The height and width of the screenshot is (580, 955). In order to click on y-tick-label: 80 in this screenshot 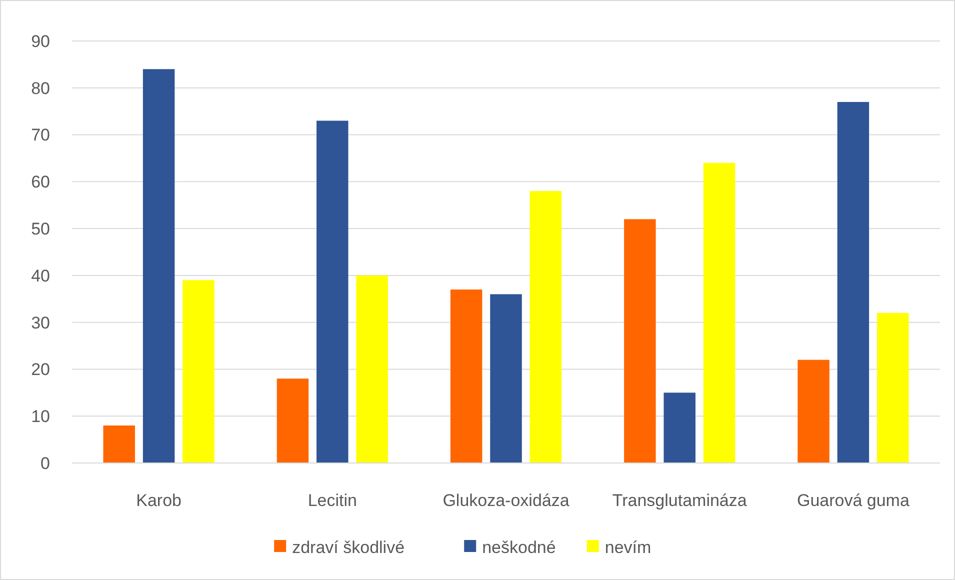, I will do `click(40, 88)`.